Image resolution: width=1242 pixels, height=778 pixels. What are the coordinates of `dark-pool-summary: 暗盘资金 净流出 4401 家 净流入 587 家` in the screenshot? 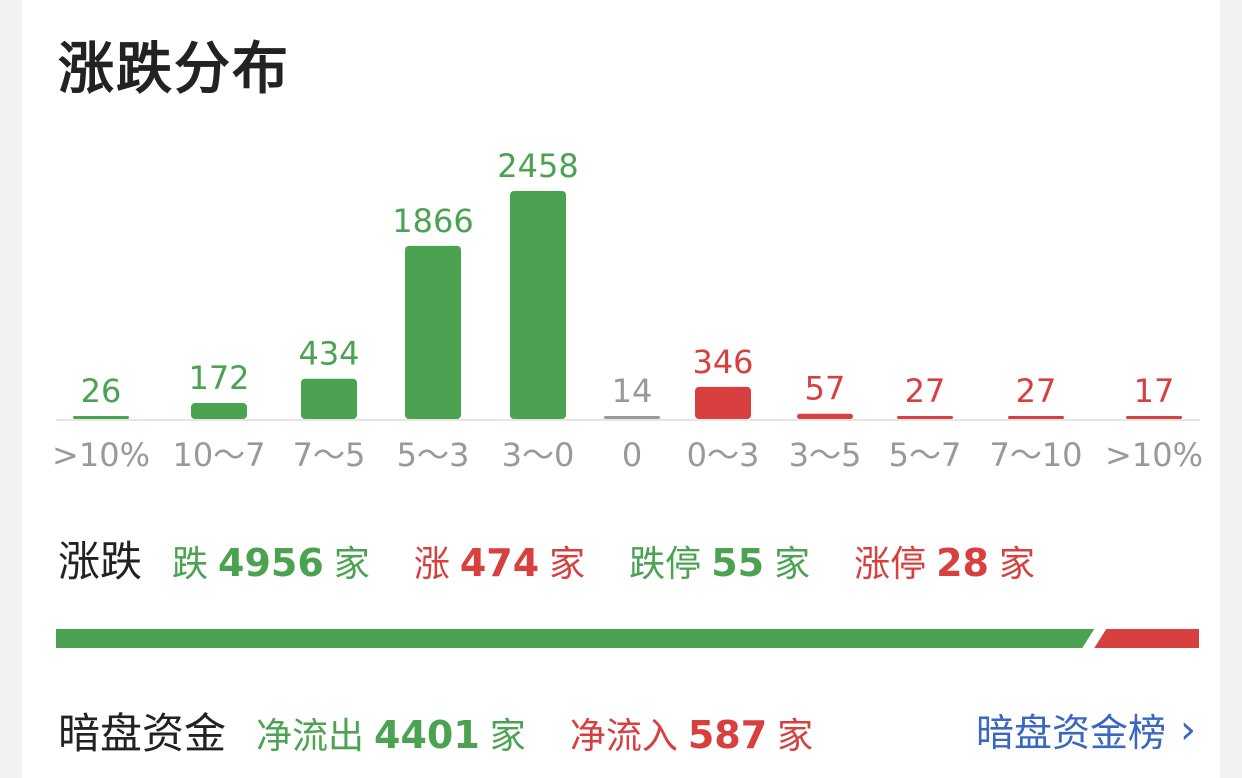 It's located at (457, 730).